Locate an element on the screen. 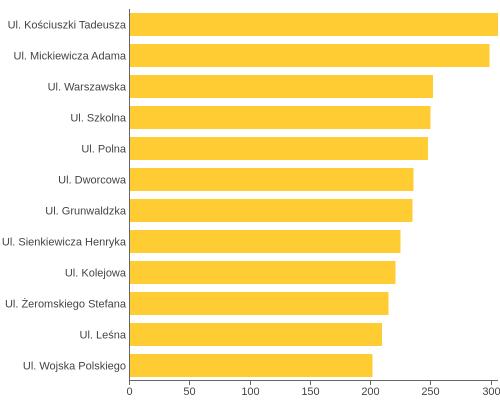 The height and width of the screenshot is (405, 500). category-label: Ul. Leśna is located at coordinates (103, 336).